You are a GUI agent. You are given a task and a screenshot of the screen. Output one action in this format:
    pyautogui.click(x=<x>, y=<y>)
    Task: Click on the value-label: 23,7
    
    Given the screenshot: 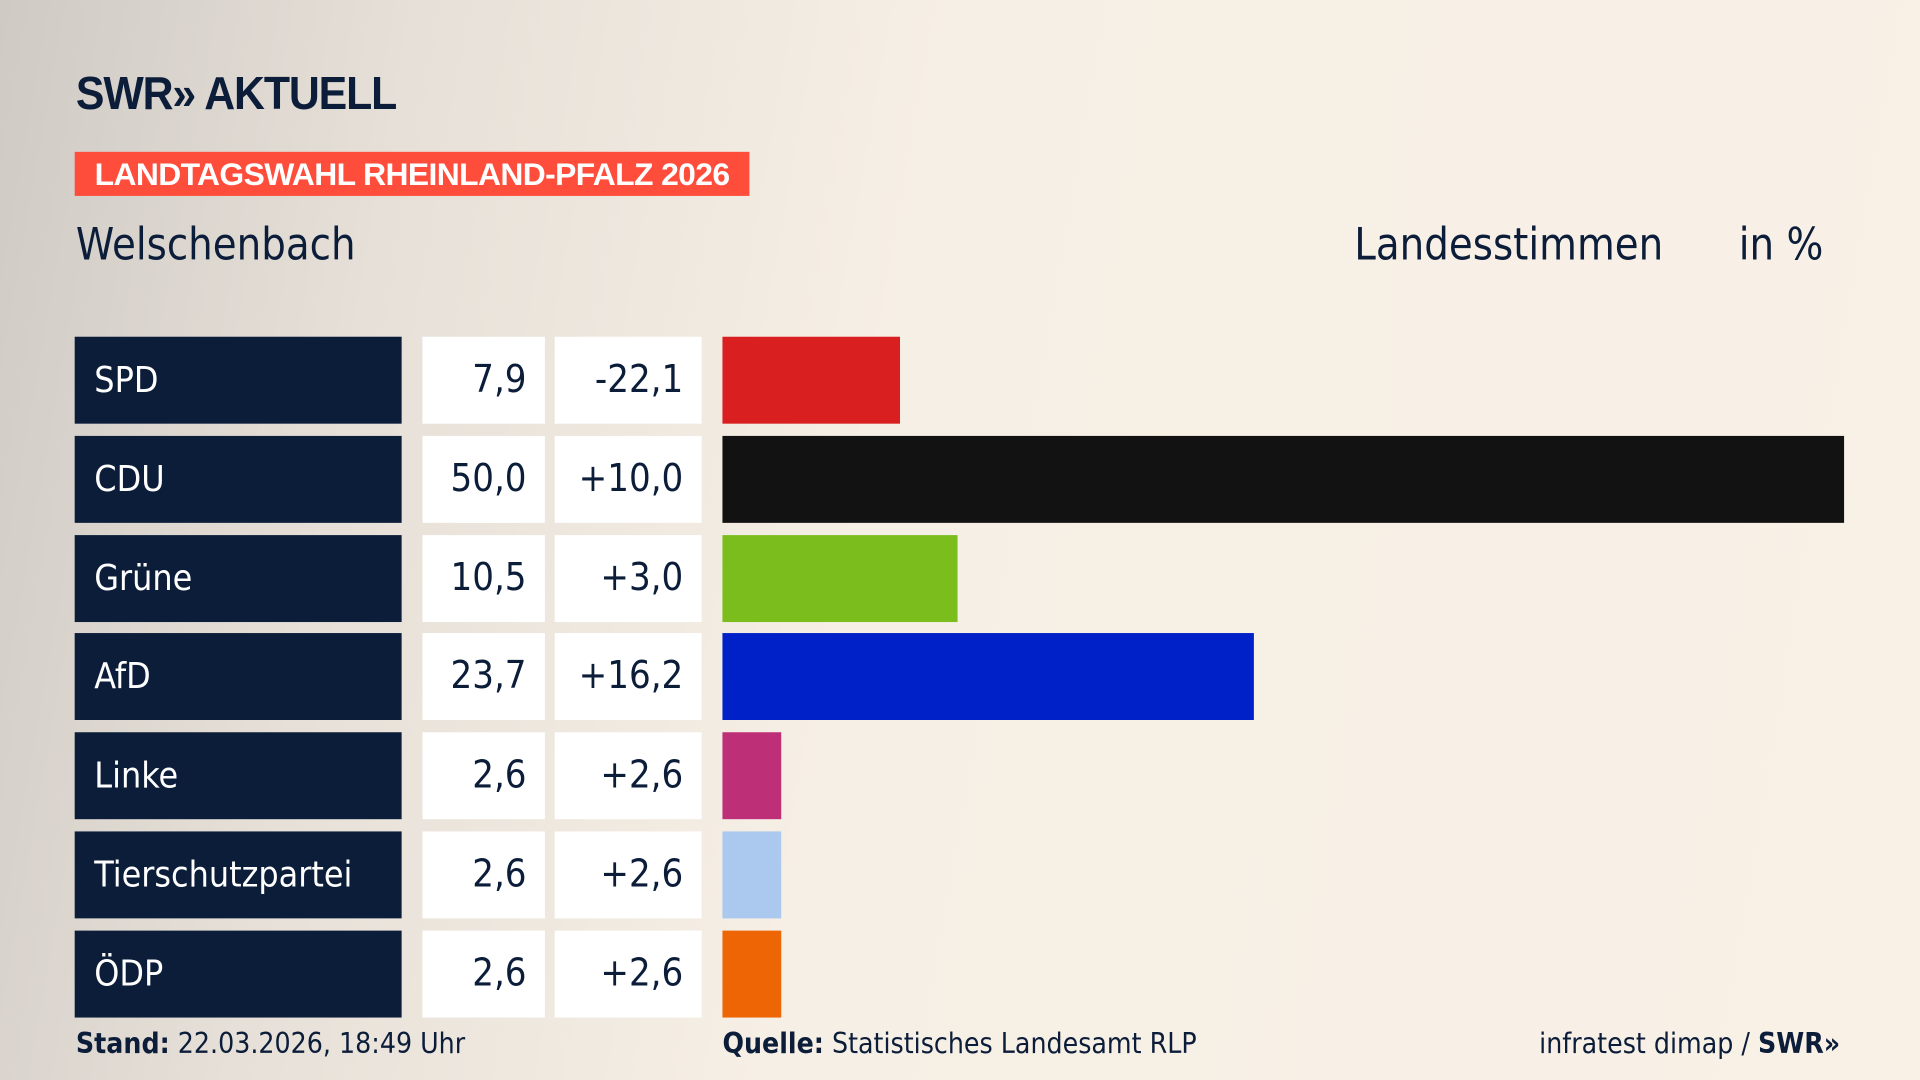 What is the action you would take?
    pyautogui.click(x=483, y=677)
    